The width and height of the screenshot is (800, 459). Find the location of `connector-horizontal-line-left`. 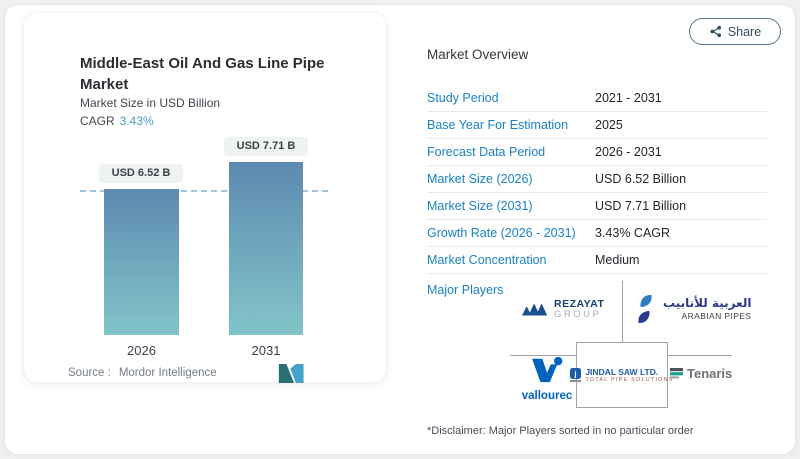

connector-horizontal-line-left is located at coordinates (543, 355).